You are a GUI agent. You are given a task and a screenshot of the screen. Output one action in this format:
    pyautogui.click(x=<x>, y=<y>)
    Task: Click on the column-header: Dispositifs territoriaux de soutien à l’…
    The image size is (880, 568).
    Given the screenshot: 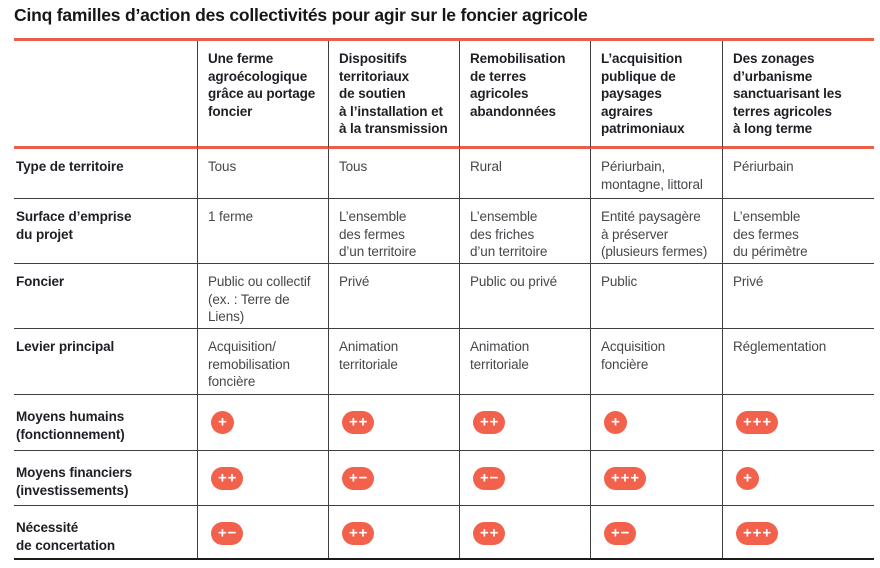 What is the action you would take?
    pyautogui.click(x=393, y=95)
    